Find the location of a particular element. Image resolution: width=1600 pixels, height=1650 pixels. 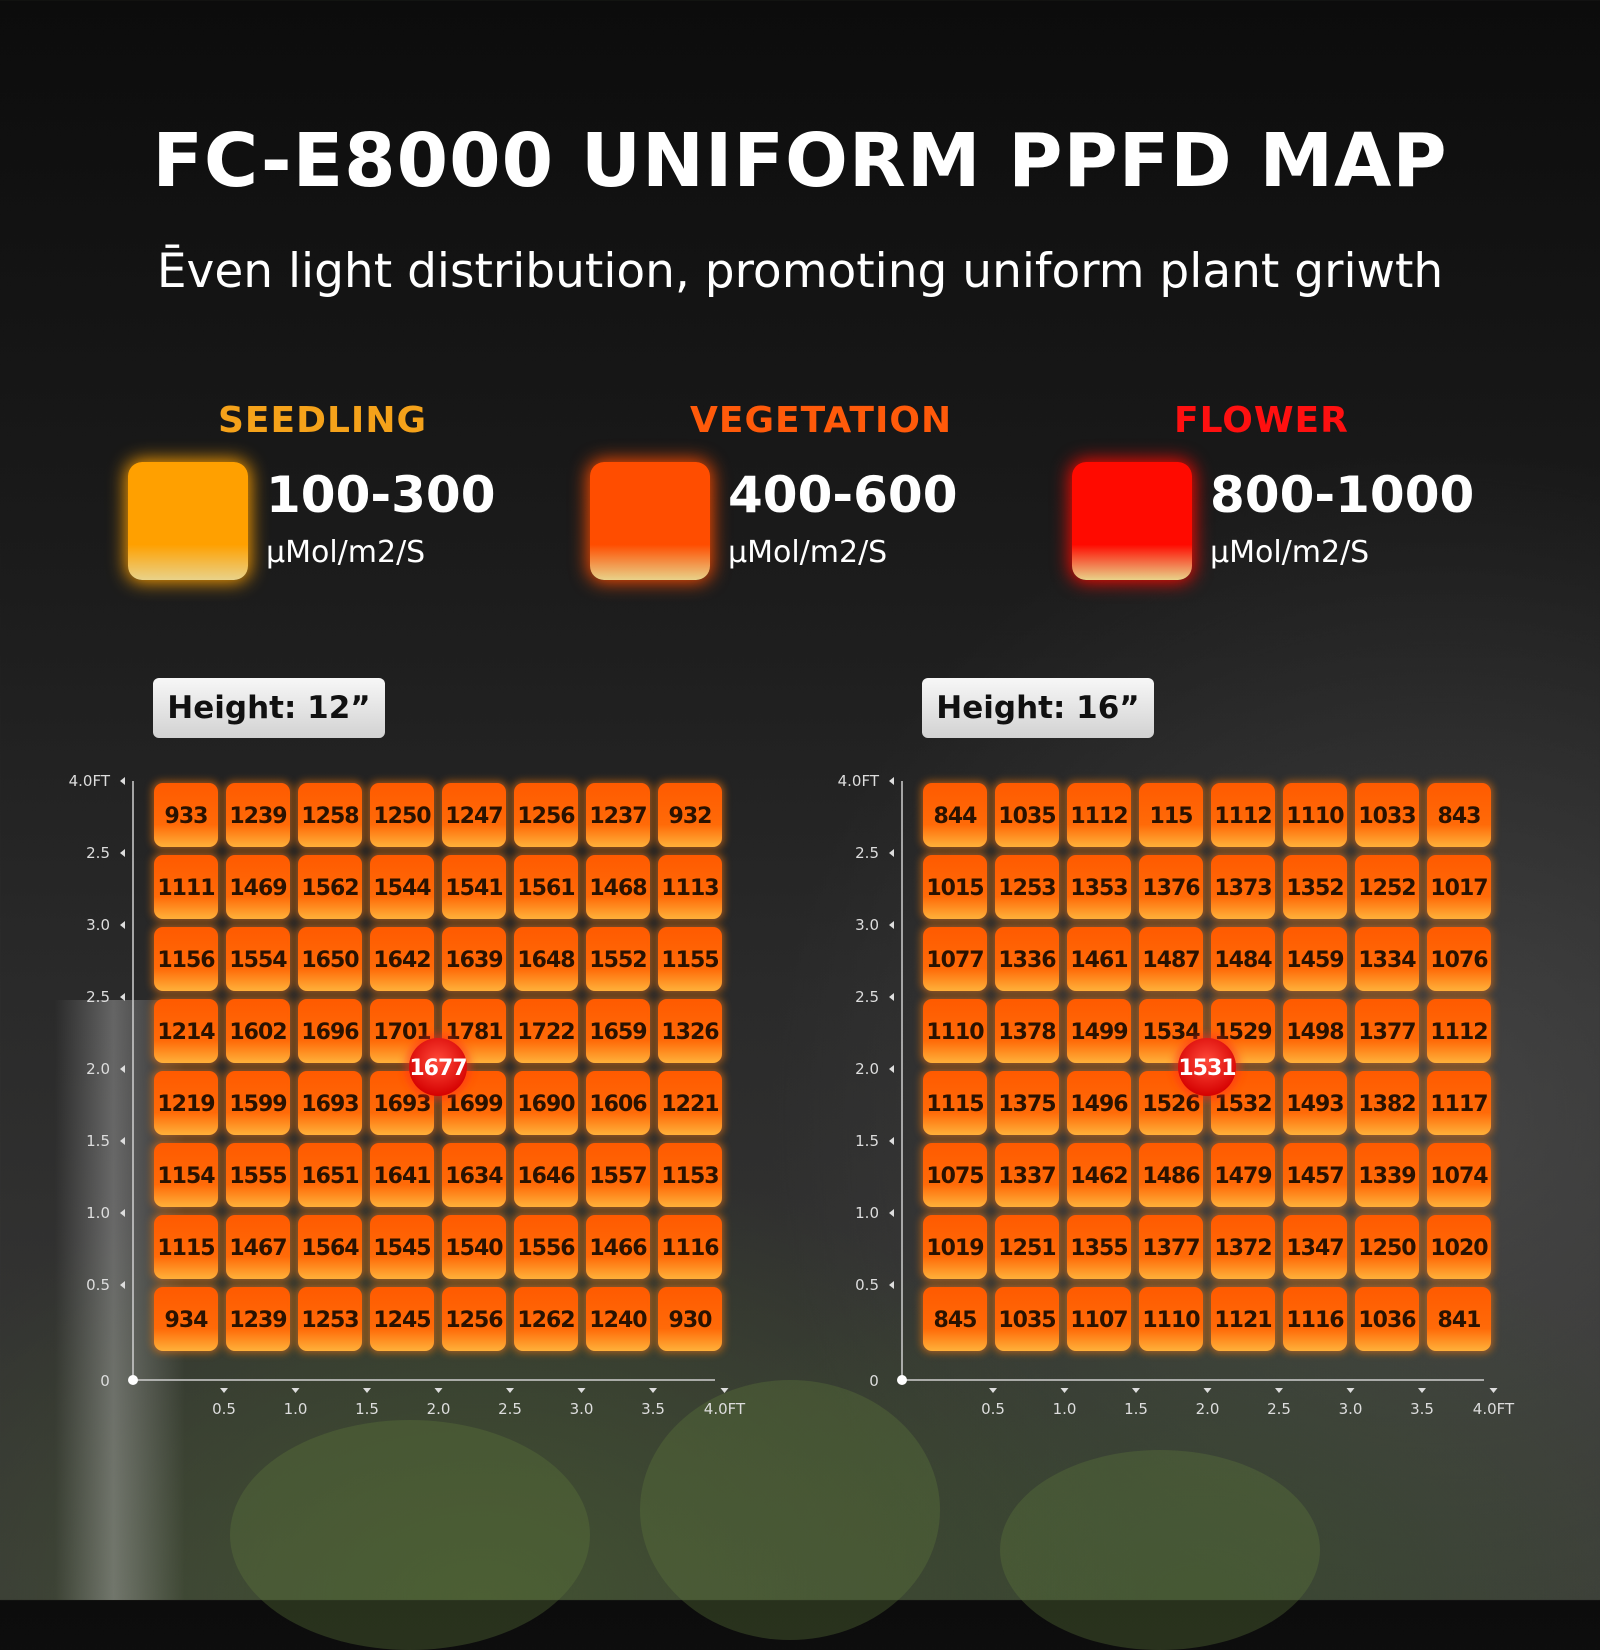

cell-value: 1155 is located at coordinates (689, 960).